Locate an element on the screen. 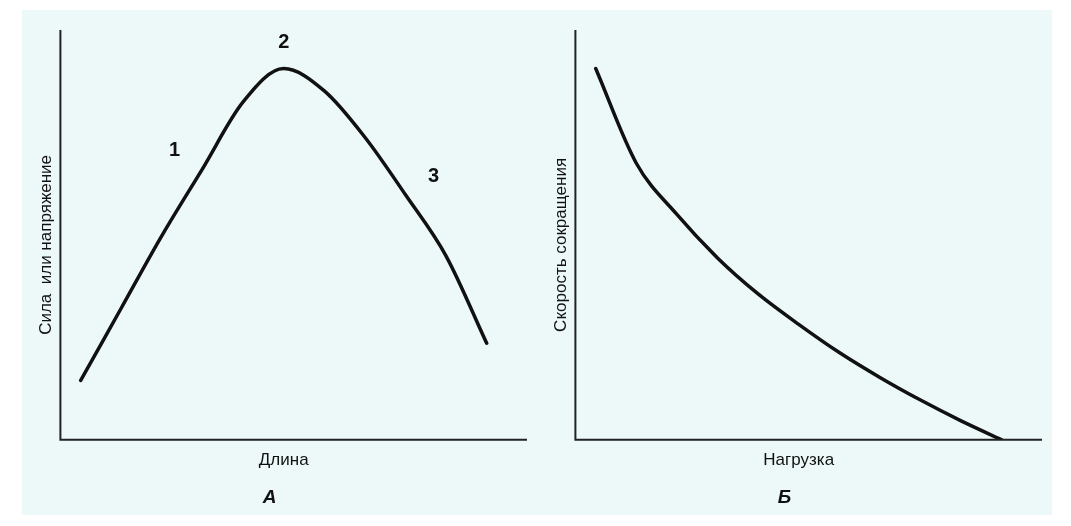  text: А is located at coordinates (269, 496).